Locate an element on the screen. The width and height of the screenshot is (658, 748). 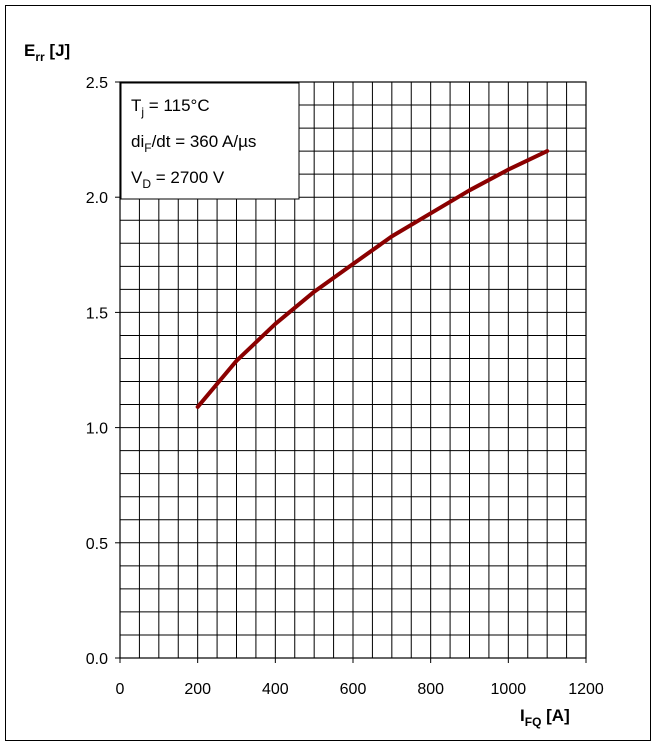
x-tick-label: 0 is located at coordinates (120, 689).